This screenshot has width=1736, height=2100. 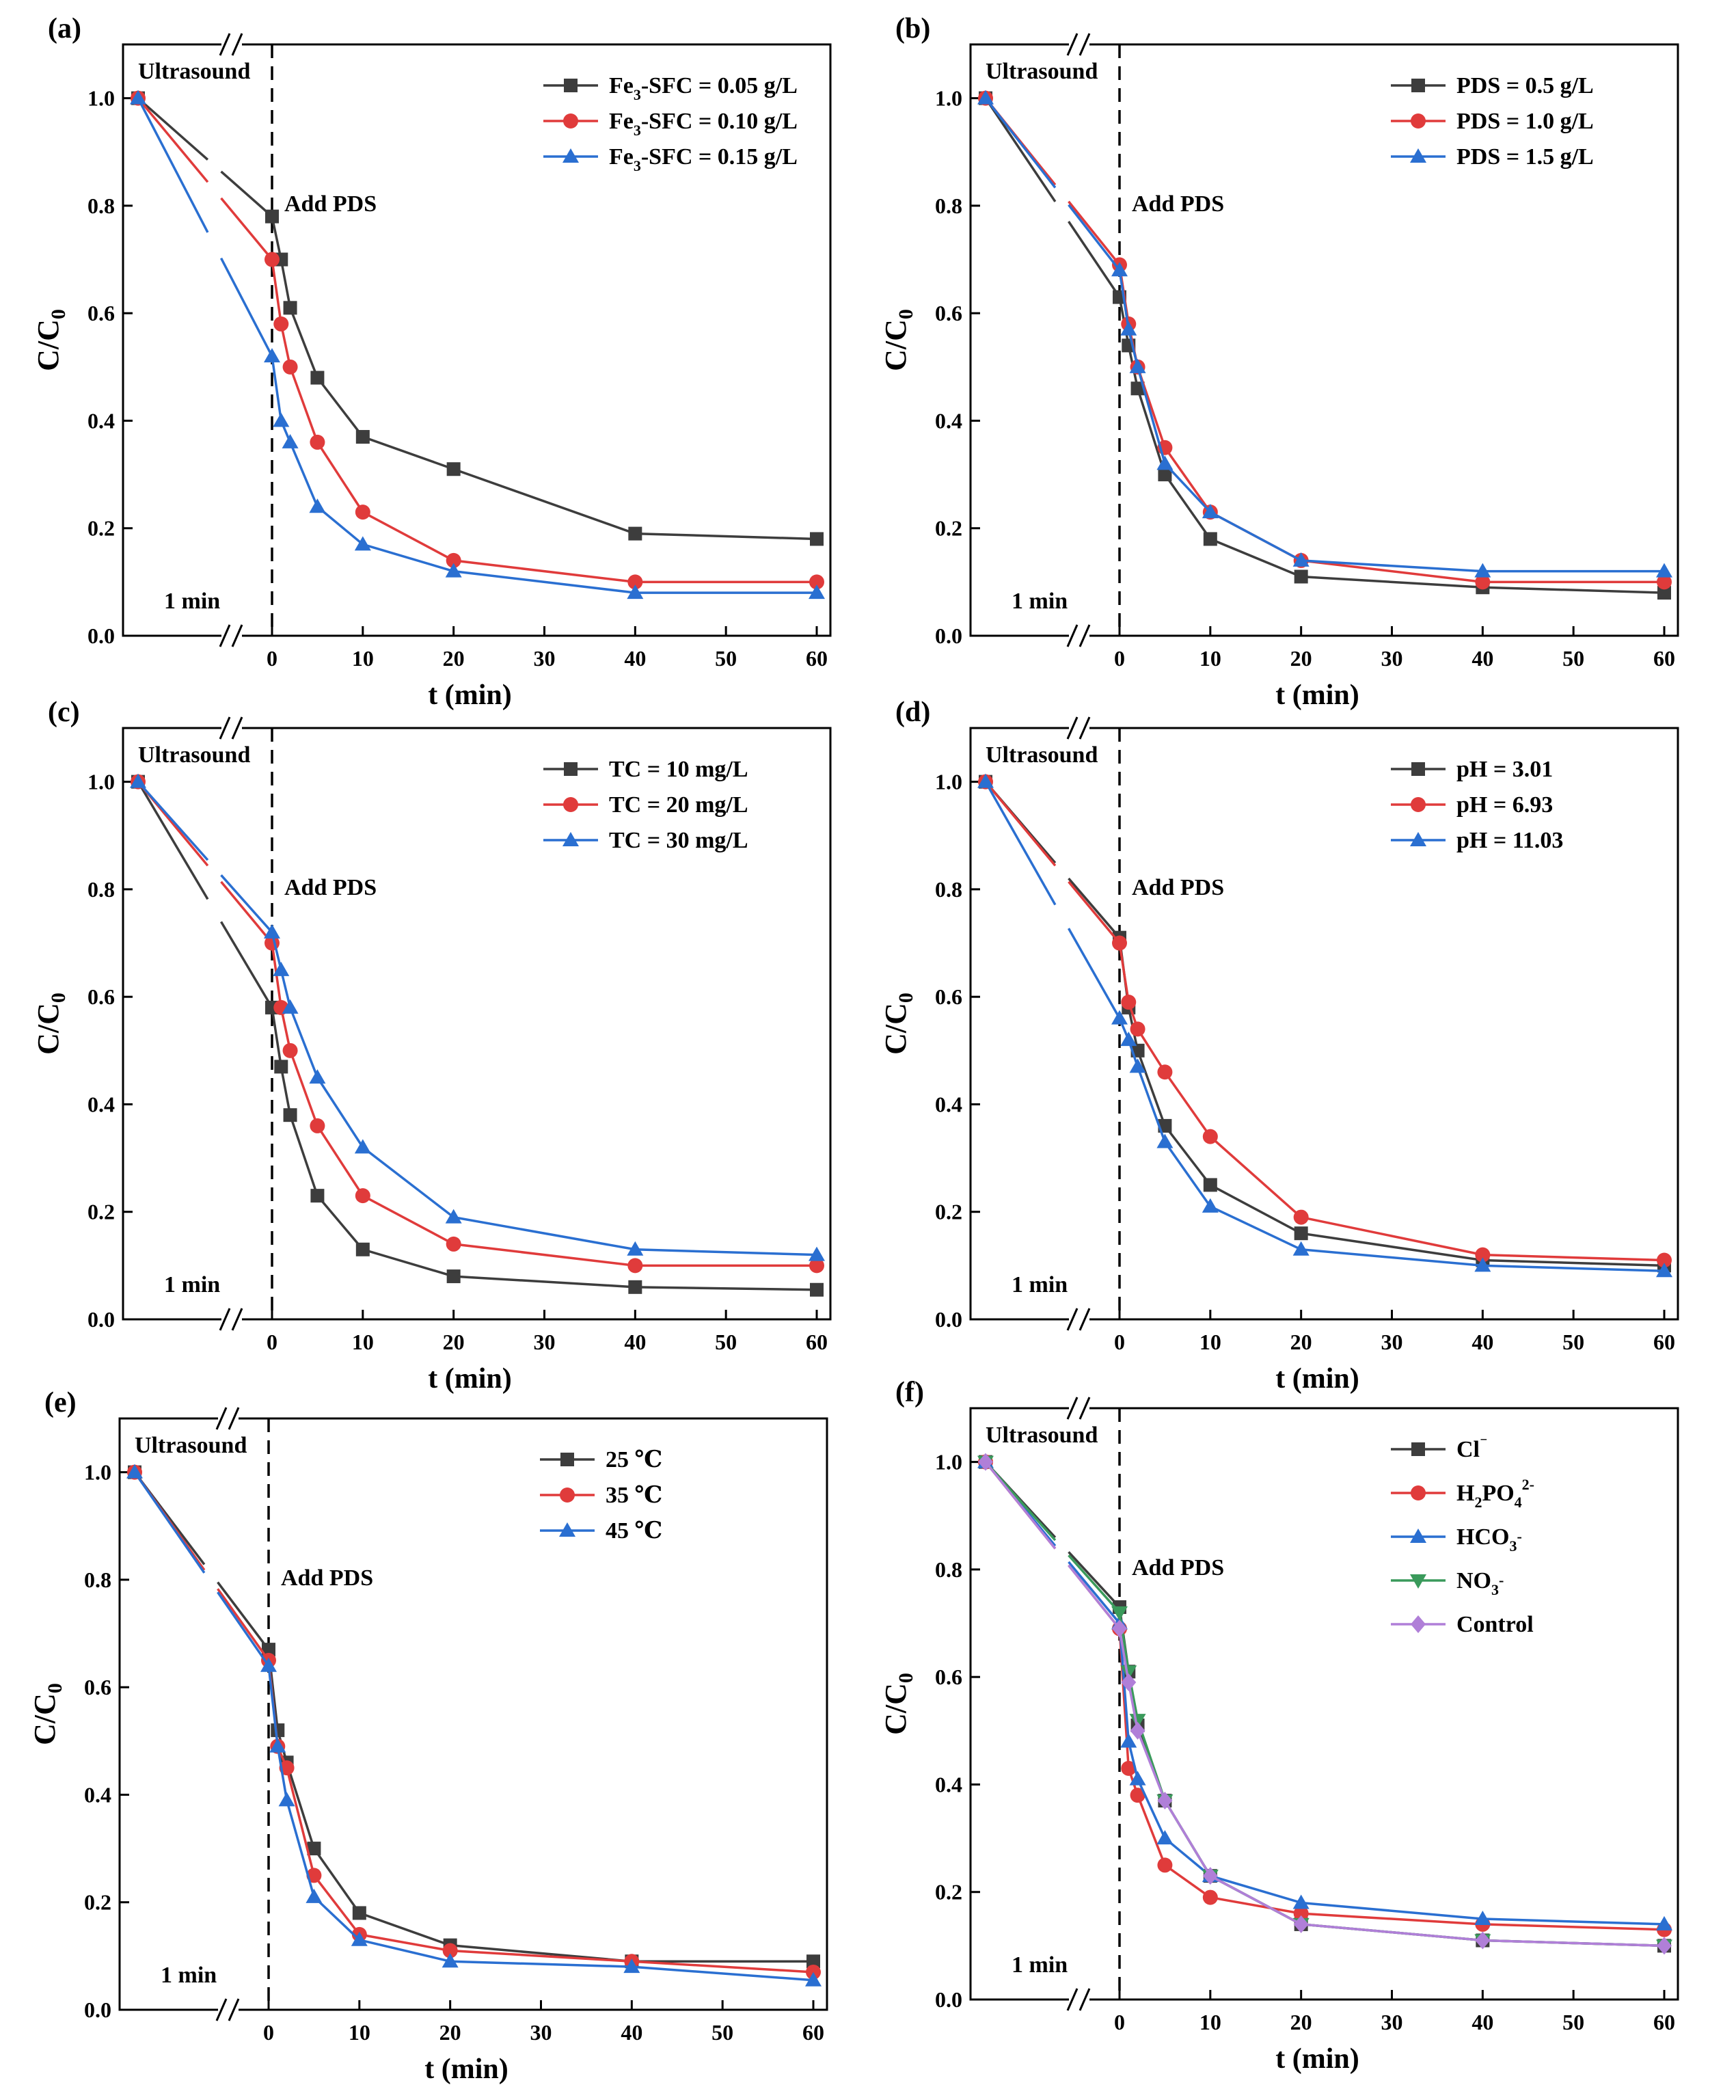 I want to click on legend-label: Fe3-SFC = 0.05 g/L, so click(x=703, y=88).